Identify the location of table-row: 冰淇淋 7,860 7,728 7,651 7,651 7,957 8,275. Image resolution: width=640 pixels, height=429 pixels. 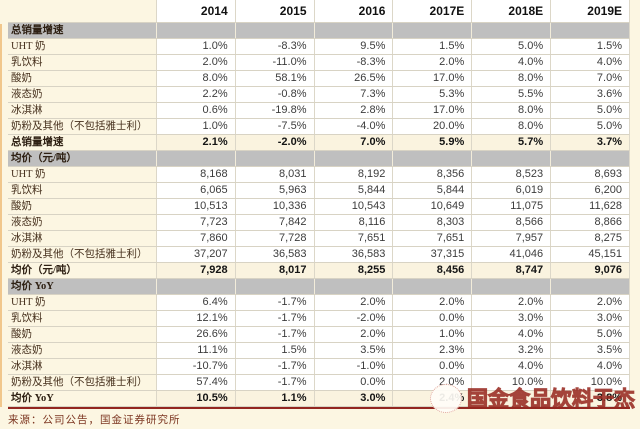
(319, 239).